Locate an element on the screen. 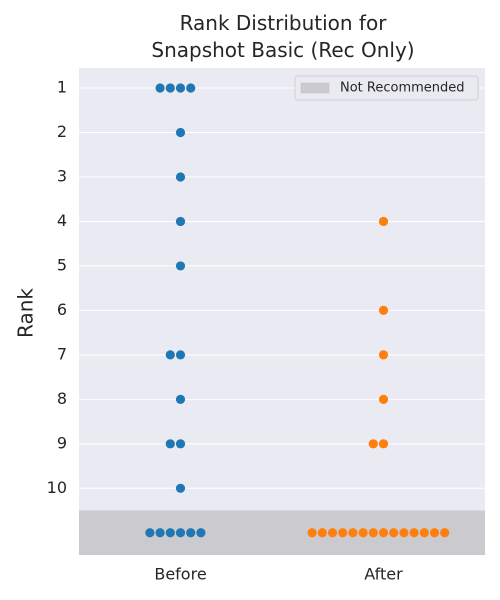  y-tick-label: 7 is located at coordinates (62, 353).